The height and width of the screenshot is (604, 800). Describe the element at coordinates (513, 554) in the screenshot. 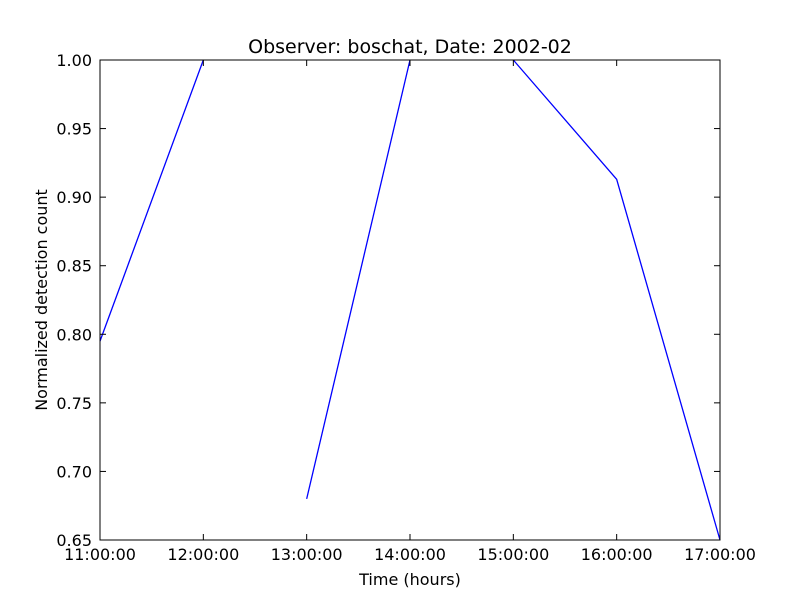

I see `x-tick-label: 15:00:00` at that location.